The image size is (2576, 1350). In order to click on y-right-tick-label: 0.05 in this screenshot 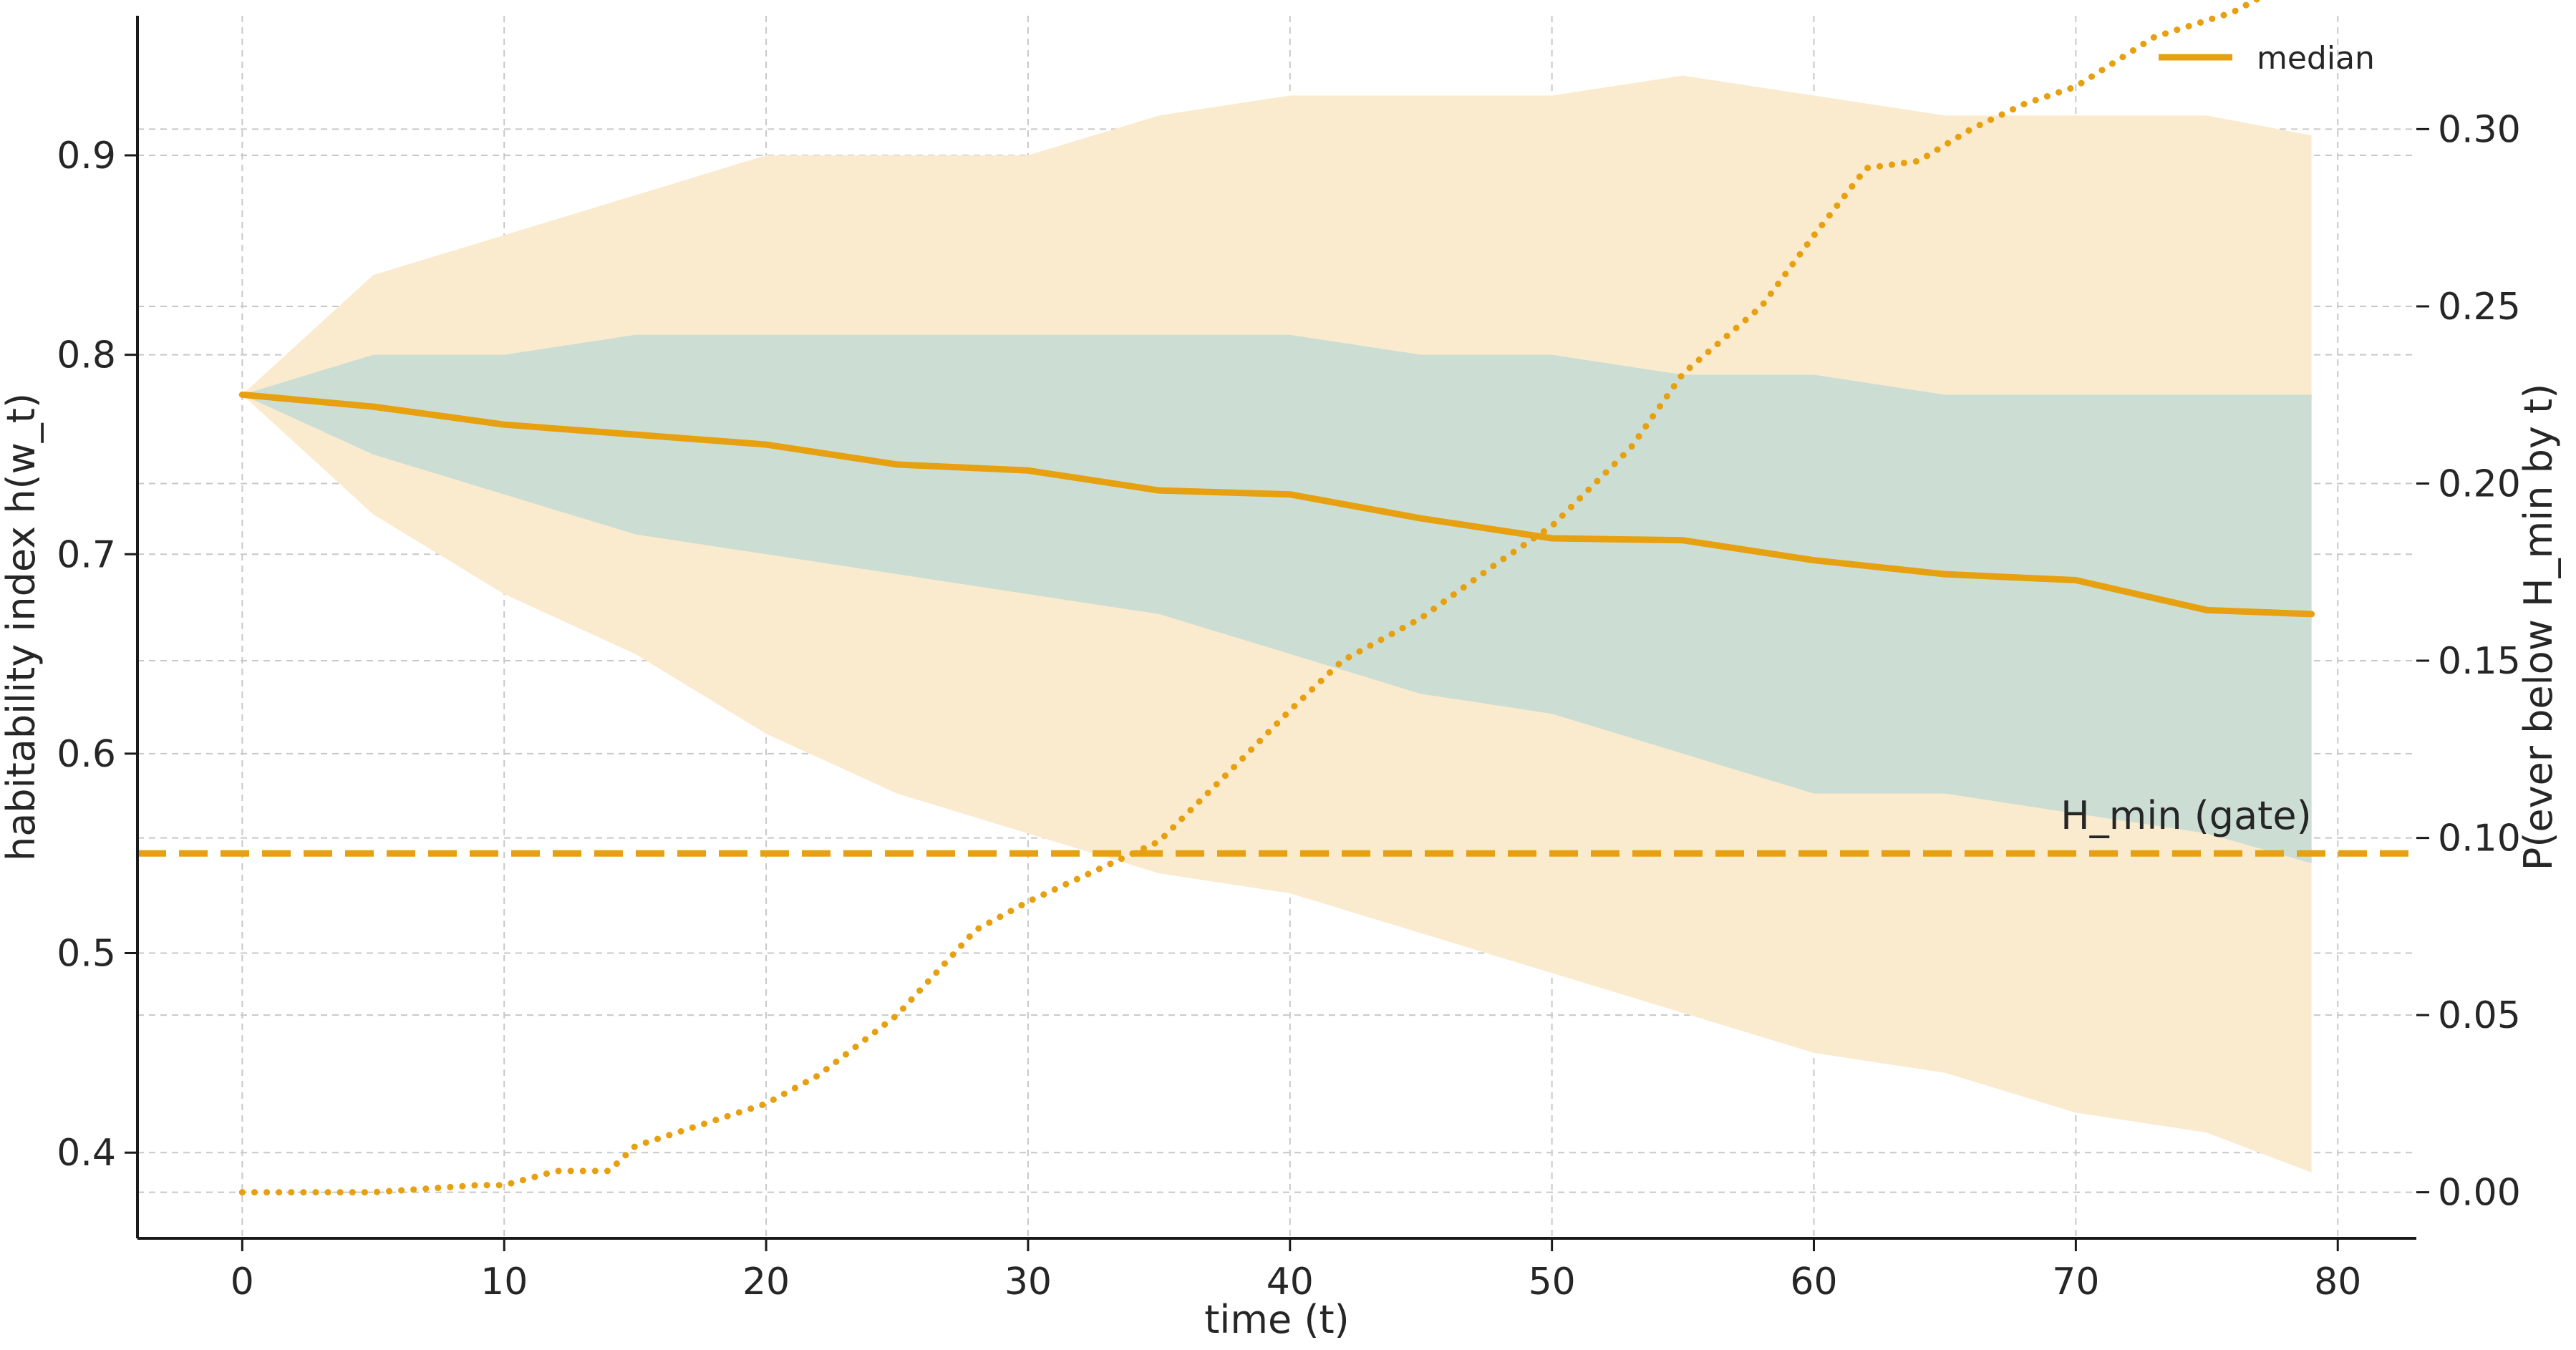, I will do `click(2479, 1016)`.